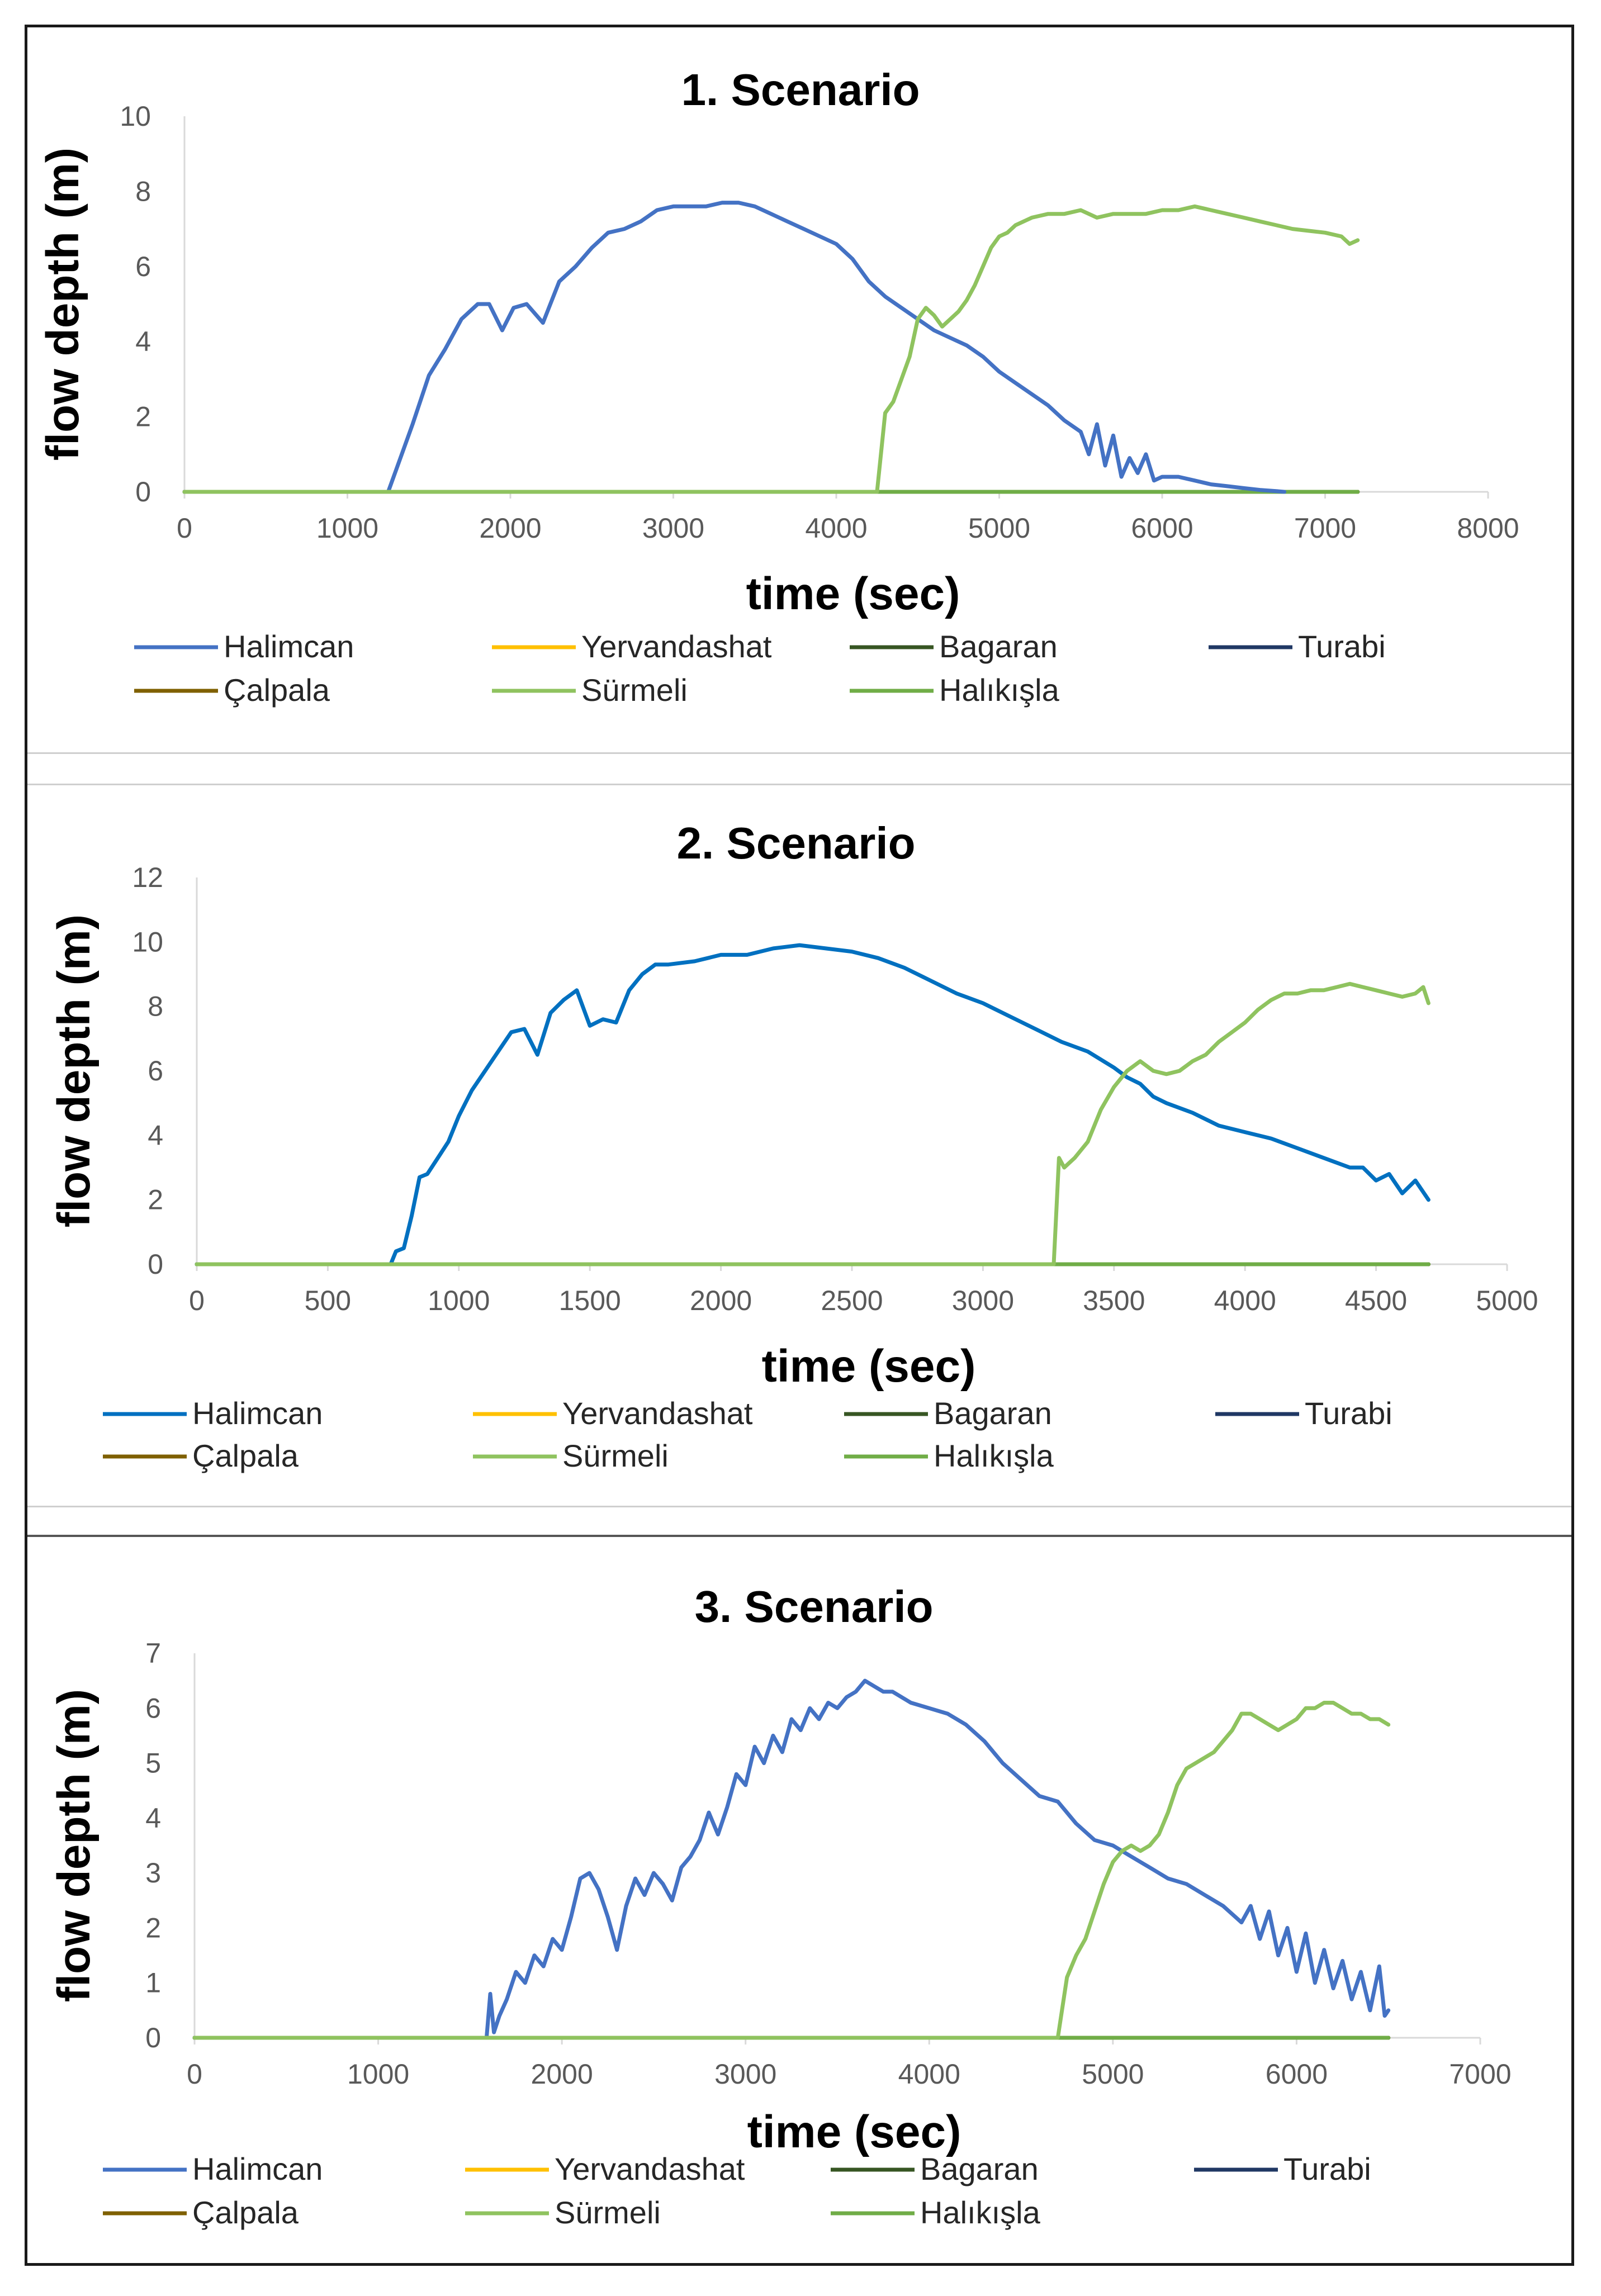 The width and height of the screenshot is (1601, 2296). I want to click on y-tick-label: 12, so click(147, 877).